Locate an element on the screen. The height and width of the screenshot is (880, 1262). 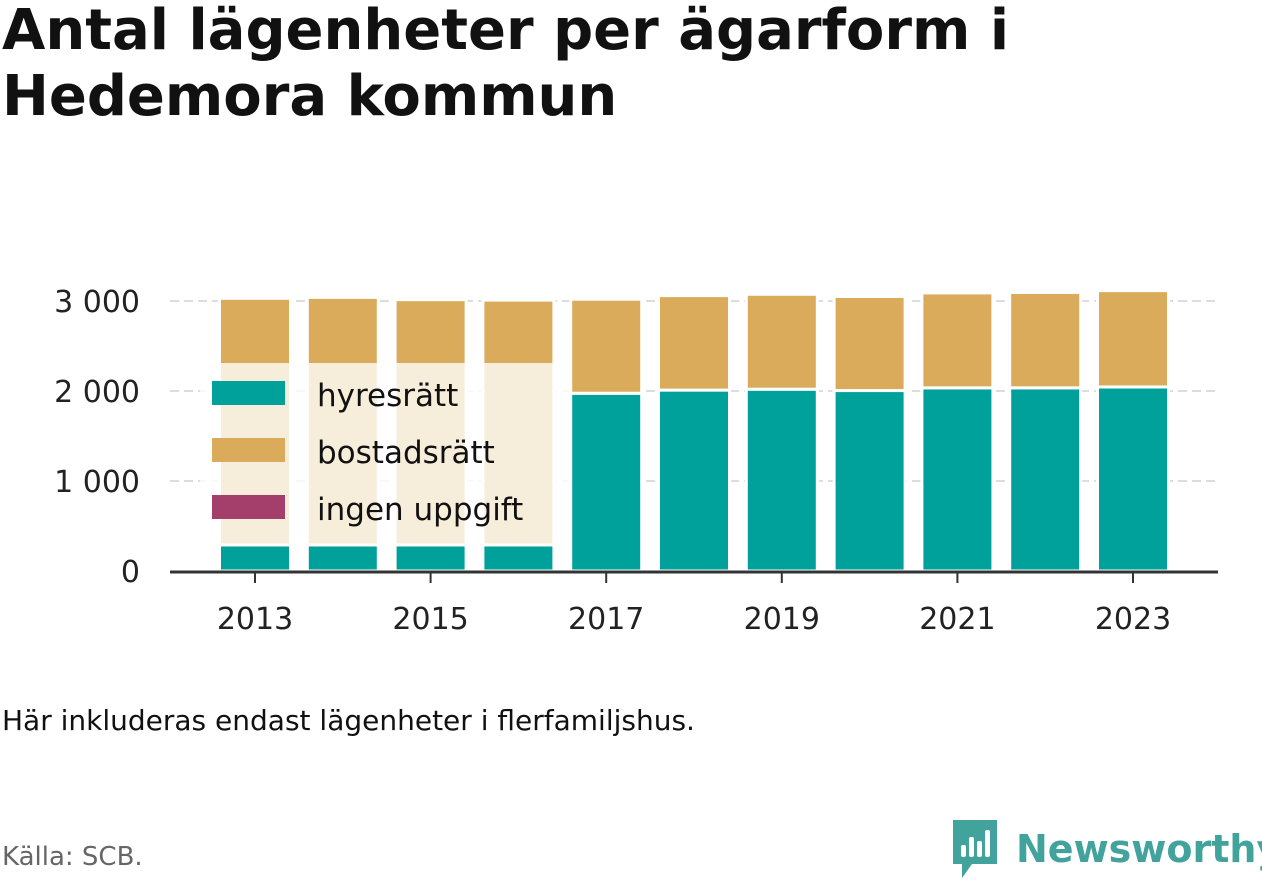
legend: hyresrätt bostadsrätt ingen uppgift is located at coordinates (385, 454).